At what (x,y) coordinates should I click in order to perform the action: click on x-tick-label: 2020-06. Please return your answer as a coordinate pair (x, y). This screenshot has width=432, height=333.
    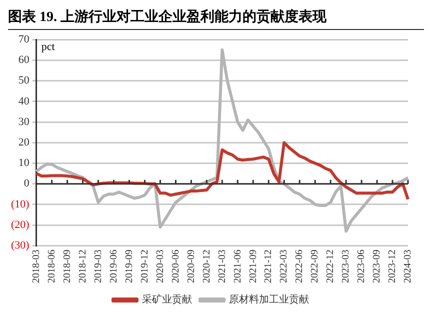
    Looking at the image, I should click on (176, 267).